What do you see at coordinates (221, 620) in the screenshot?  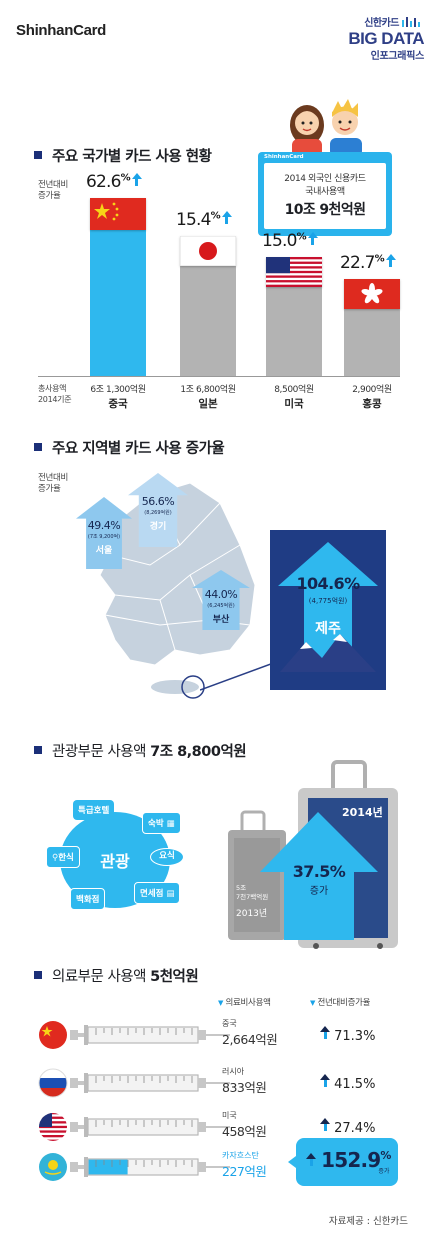 I see `region-name: 부산` at bounding box center [221, 620].